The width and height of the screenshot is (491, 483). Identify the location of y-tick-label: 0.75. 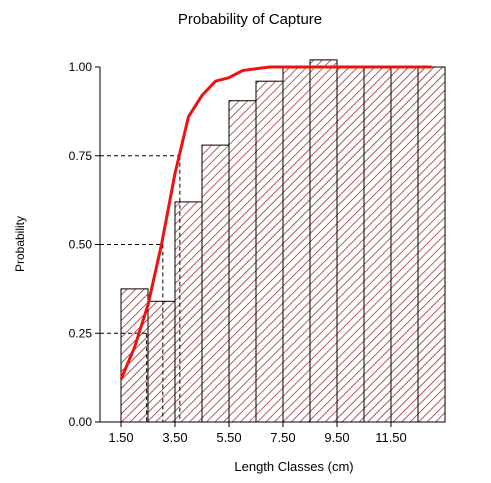
(81, 156).